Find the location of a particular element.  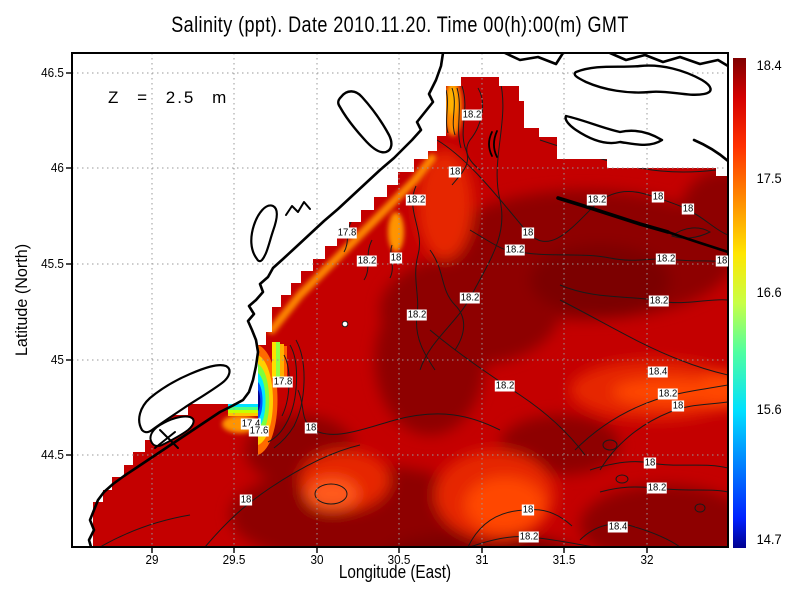

y-tick-label: 46 is located at coordinates (57, 167).